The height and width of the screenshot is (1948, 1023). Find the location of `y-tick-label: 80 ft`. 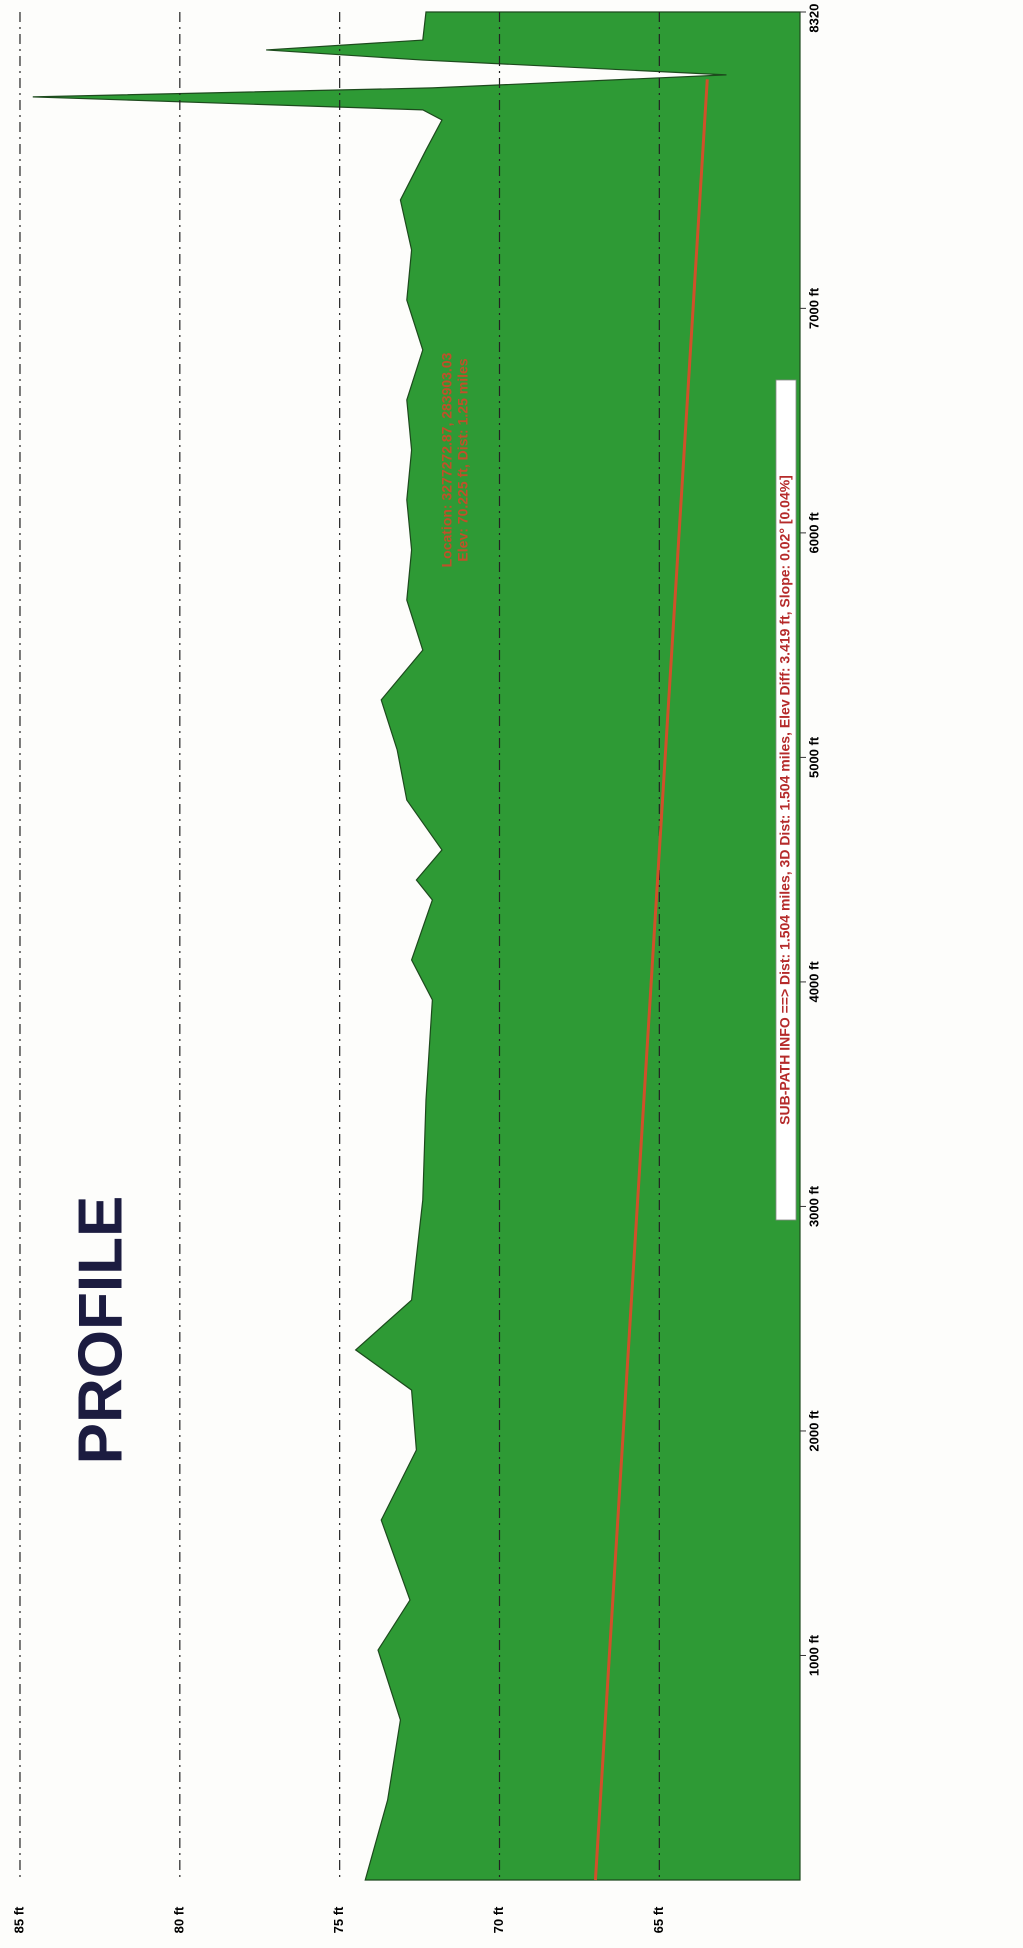

y-tick-label: 80 ft is located at coordinates (178, 1919).